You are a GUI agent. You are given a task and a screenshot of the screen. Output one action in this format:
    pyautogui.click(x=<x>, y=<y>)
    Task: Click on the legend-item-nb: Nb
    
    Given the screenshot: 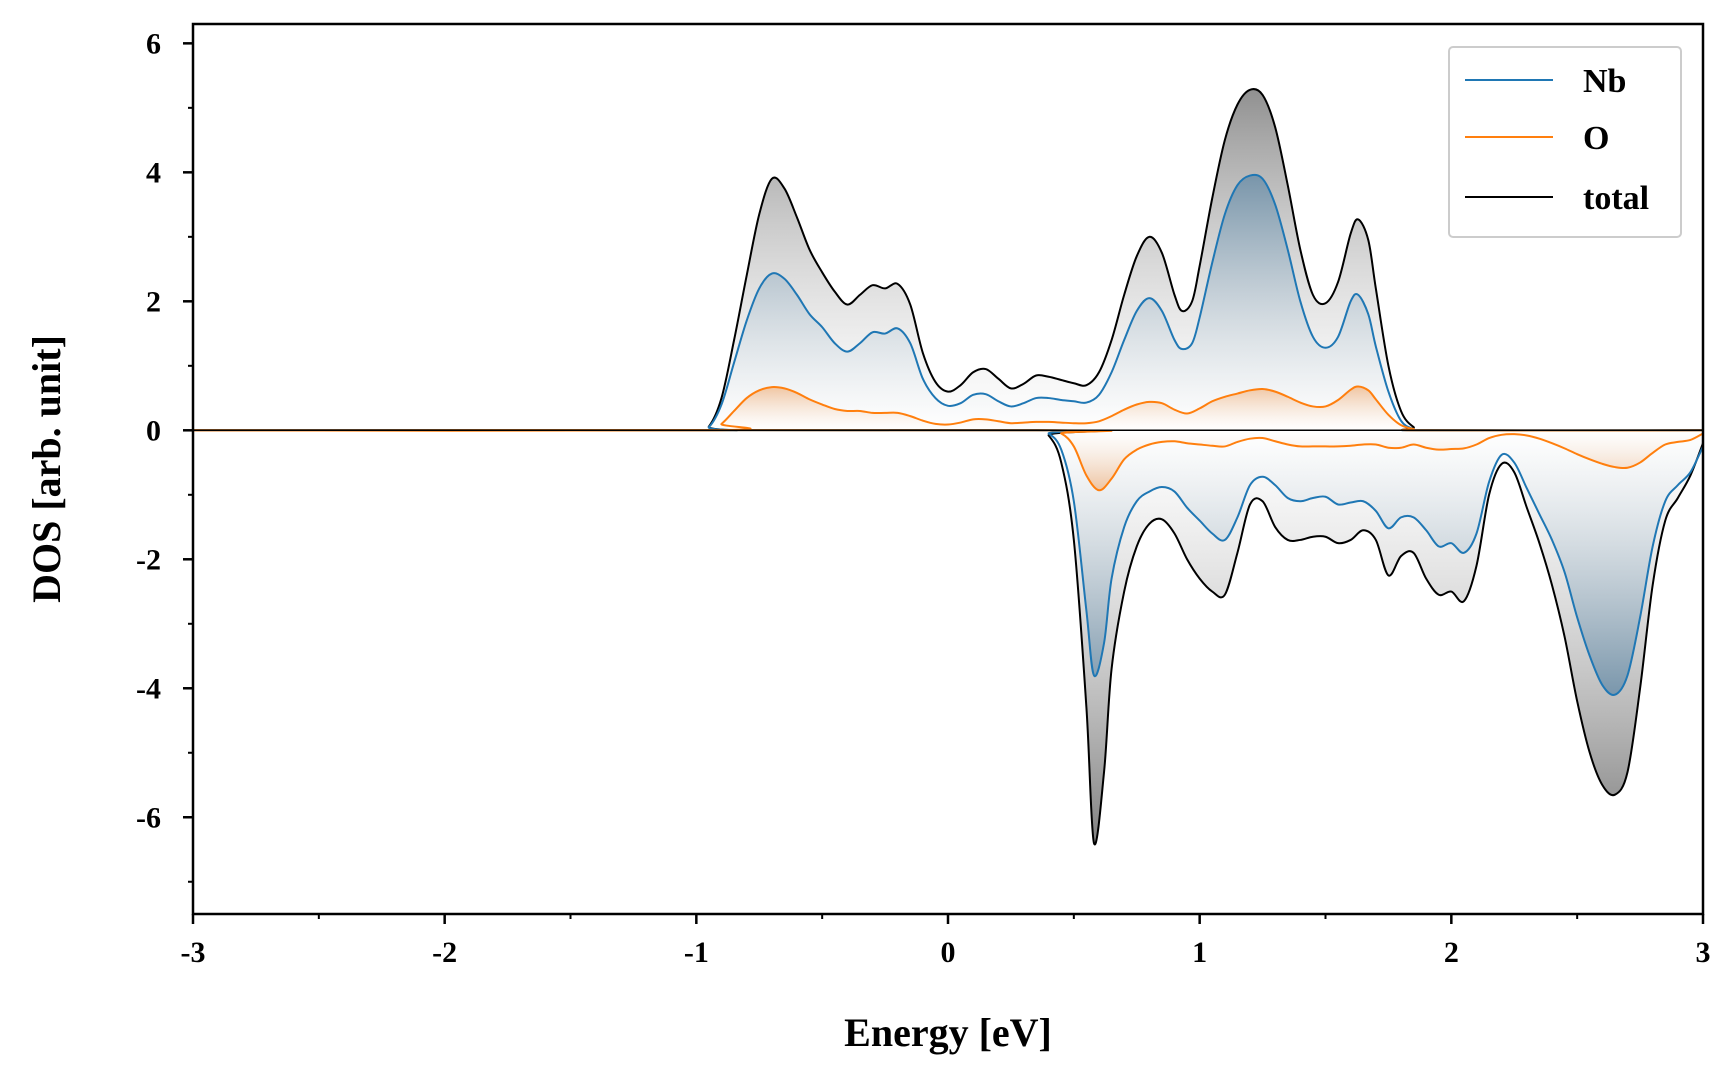 What is the action you would take?
    pyautogui.click(x=1545, y=81)
    